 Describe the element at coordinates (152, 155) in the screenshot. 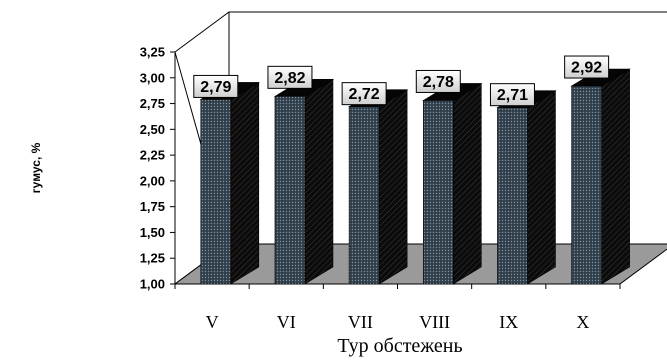

I see `y-tick-label: 2,25` at that location.